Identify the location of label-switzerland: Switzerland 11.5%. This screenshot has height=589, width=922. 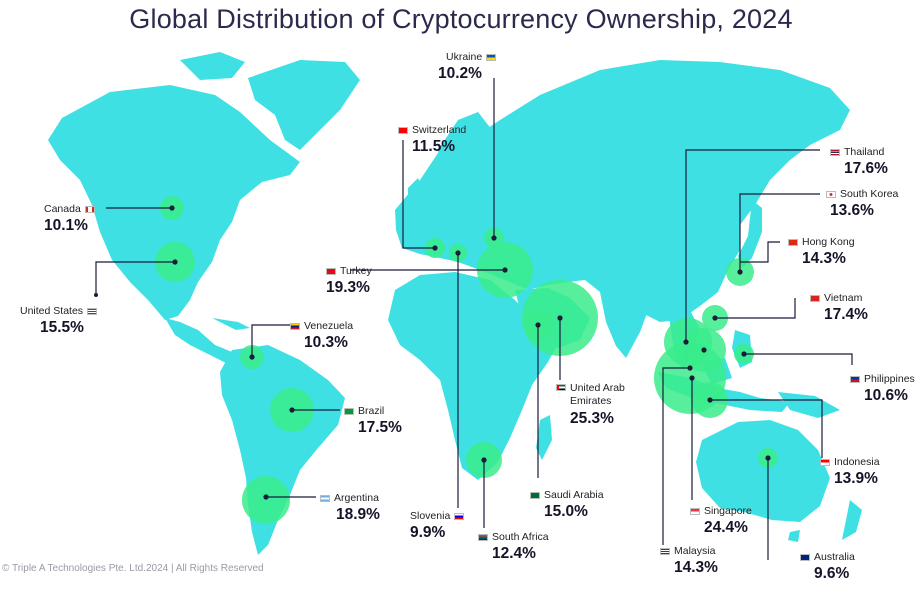
(432, 140).